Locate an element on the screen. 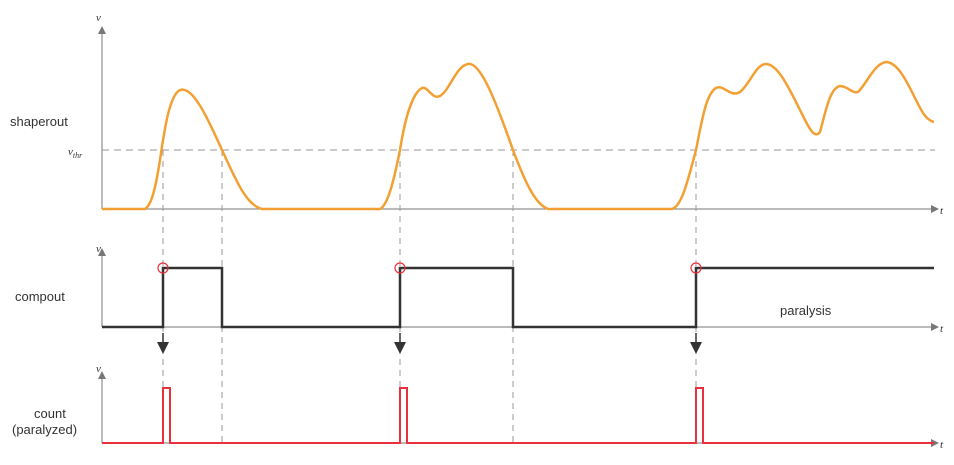  shaperout-label: shaperout is located at coordinates (39, 121).